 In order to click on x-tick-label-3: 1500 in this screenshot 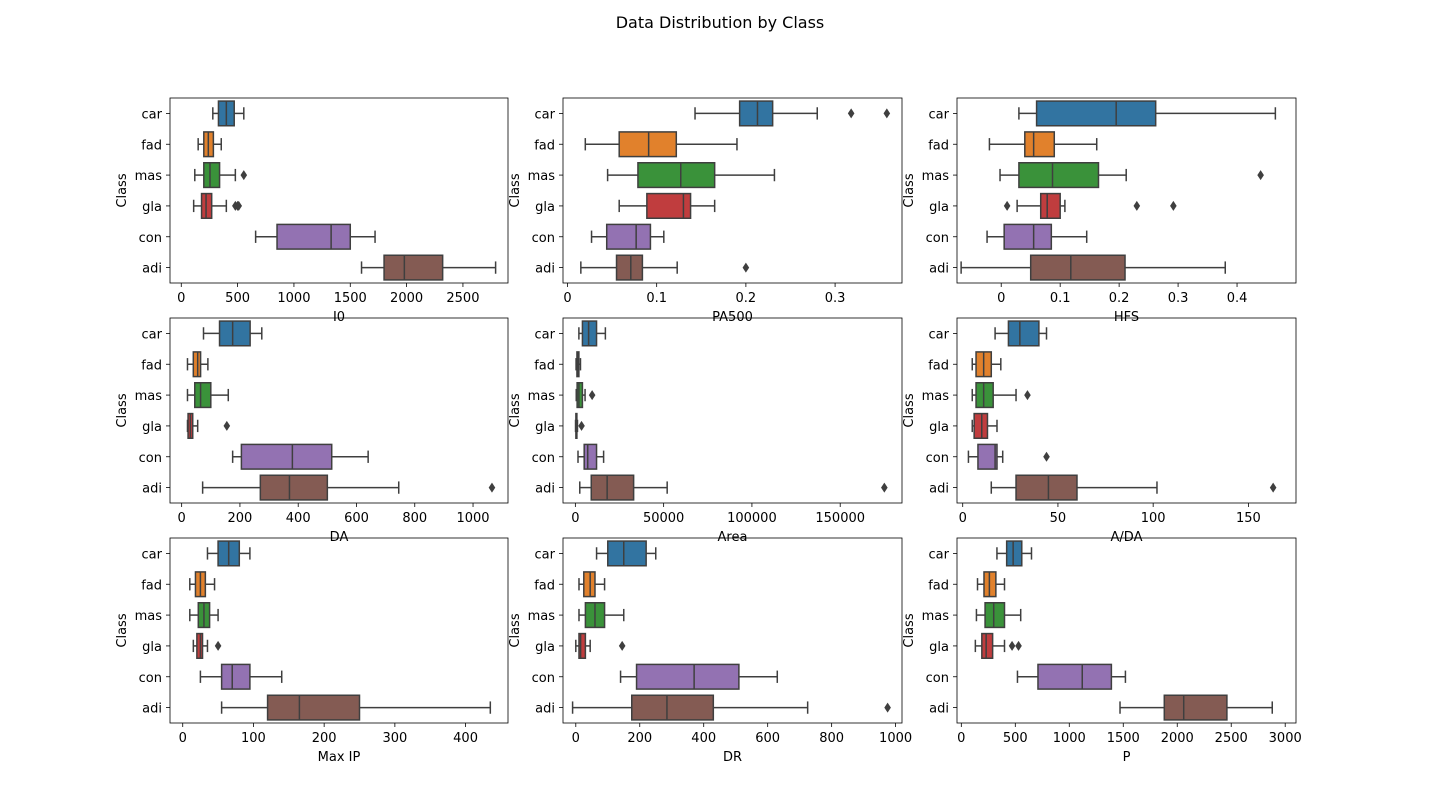, I will do `click(1123, 738)`.